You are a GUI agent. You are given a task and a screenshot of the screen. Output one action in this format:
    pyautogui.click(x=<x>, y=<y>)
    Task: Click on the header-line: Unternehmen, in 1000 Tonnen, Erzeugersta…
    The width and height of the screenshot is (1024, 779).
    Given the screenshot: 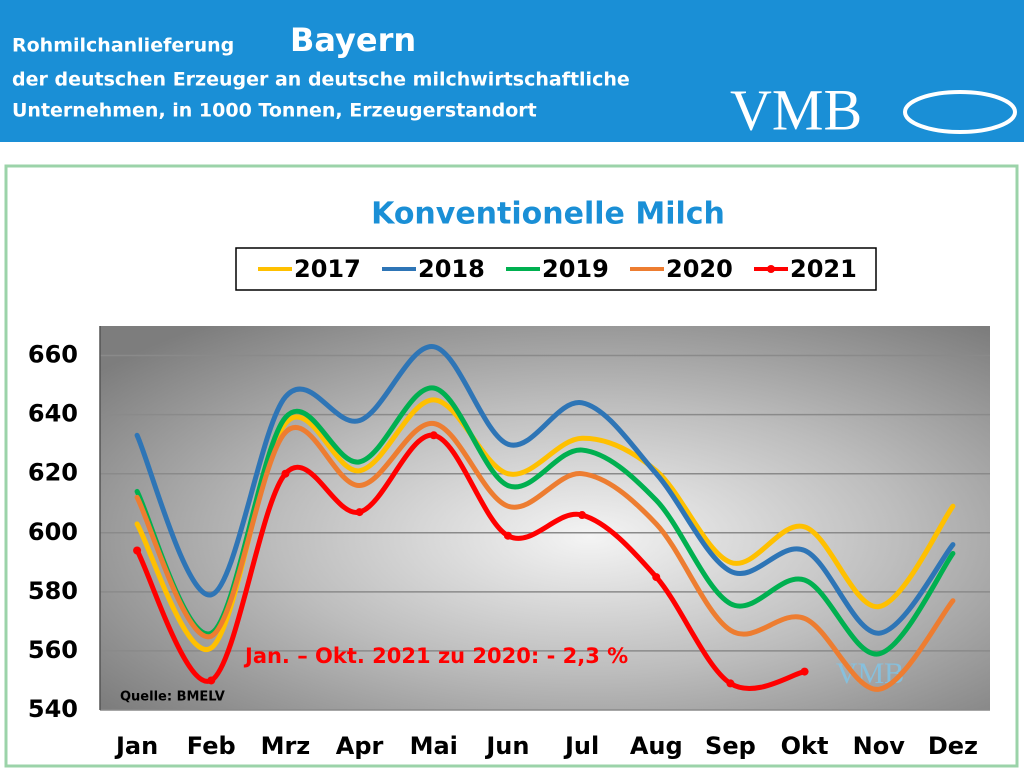 What is the action you would take?
    pyautogui.click(x=274, y=111)
    